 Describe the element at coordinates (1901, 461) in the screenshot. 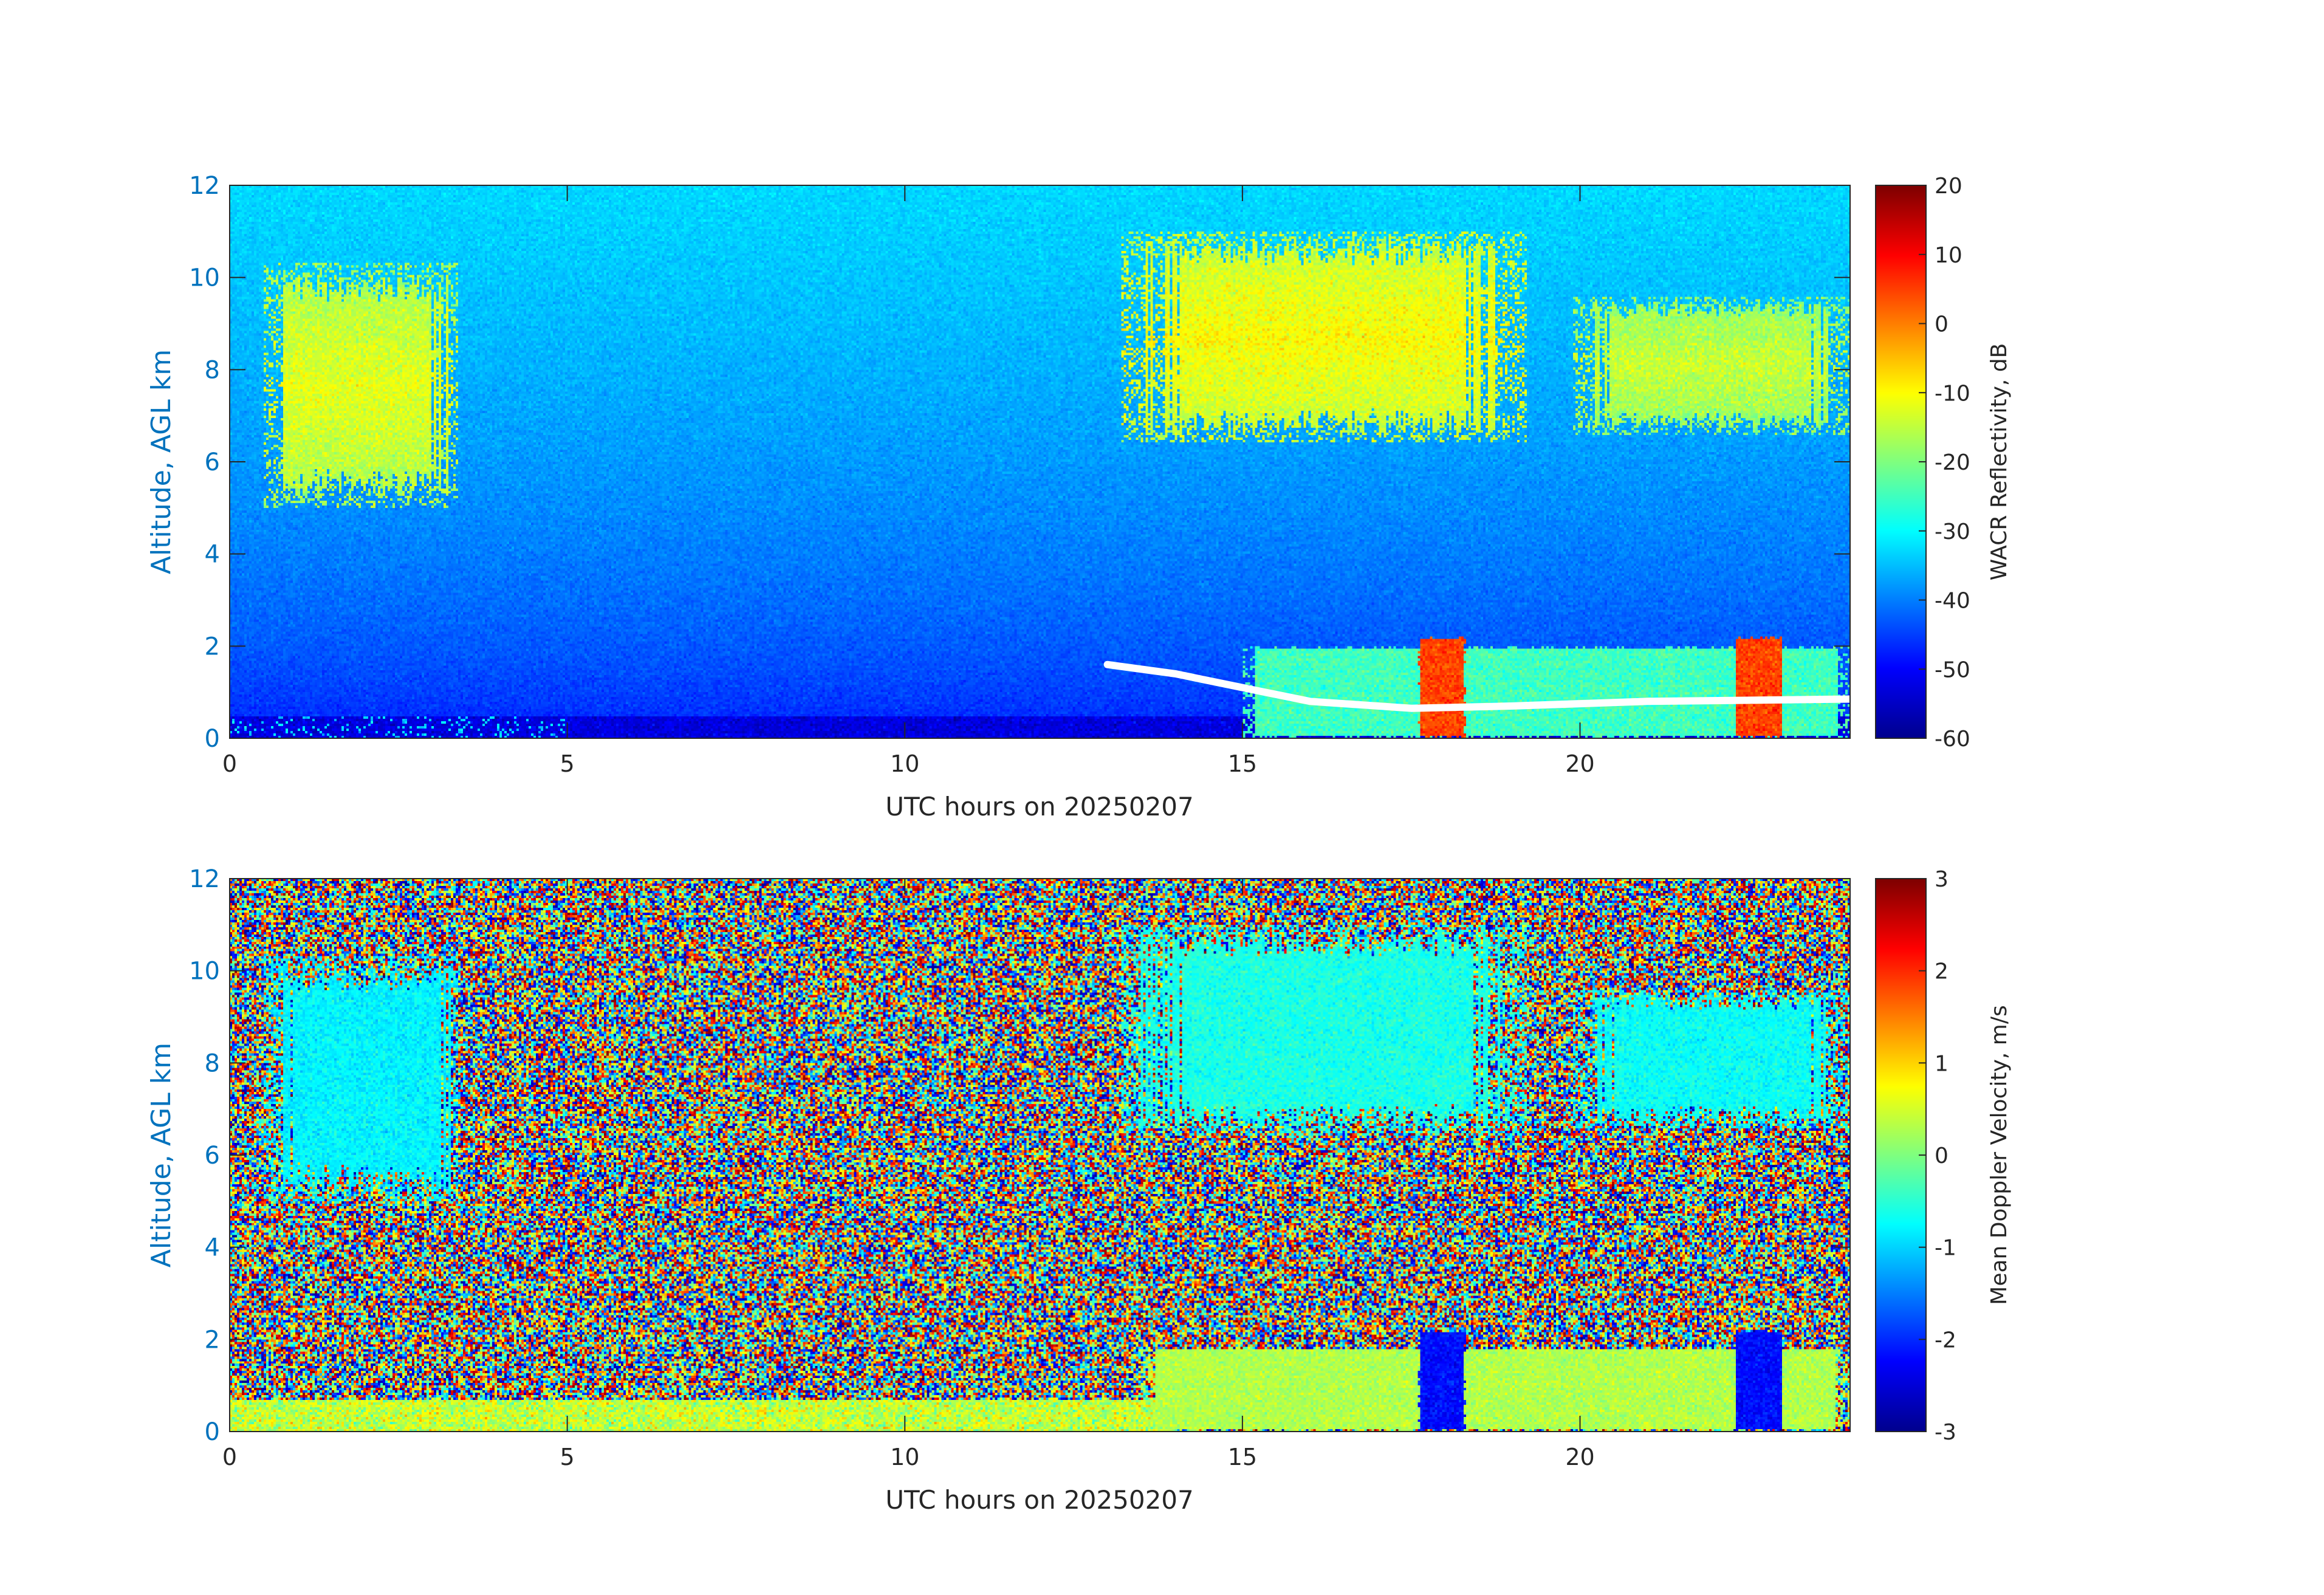

I see `reflectivity-colorbar` at that location.